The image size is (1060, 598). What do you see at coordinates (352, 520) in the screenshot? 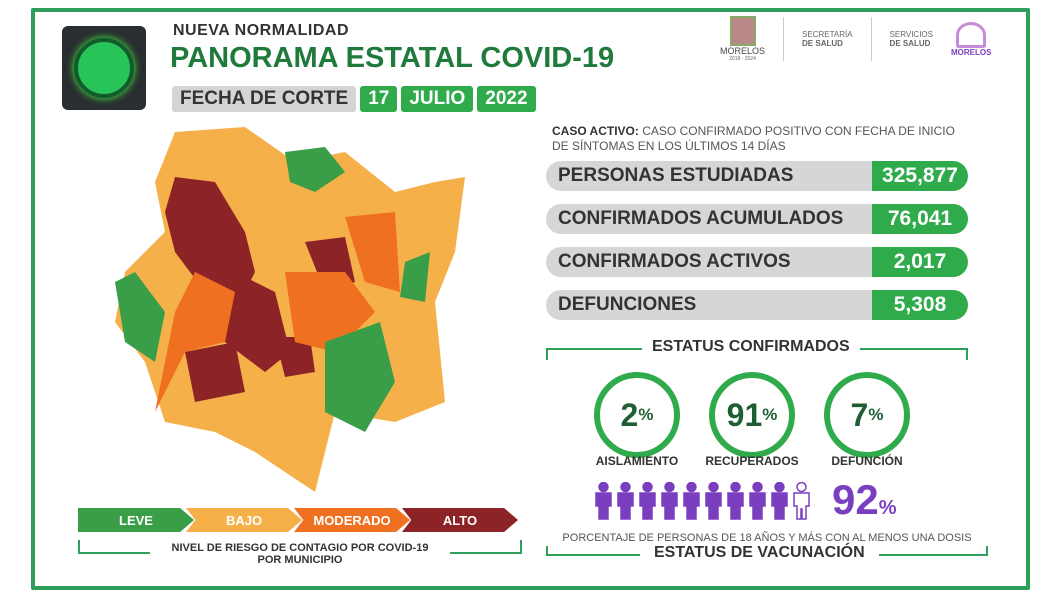
I see `legend-moderado: MODERADO` at bounding box center [352, 520].